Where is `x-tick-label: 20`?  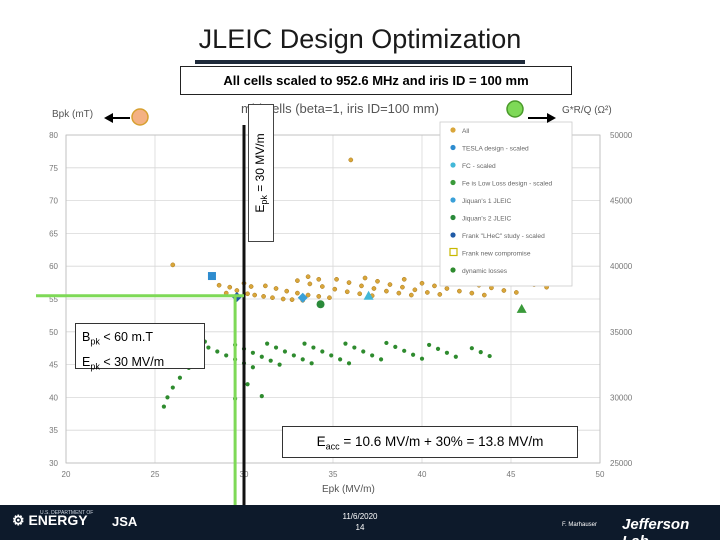 x-tick-label: 20 is located at coordinates (66, 474).